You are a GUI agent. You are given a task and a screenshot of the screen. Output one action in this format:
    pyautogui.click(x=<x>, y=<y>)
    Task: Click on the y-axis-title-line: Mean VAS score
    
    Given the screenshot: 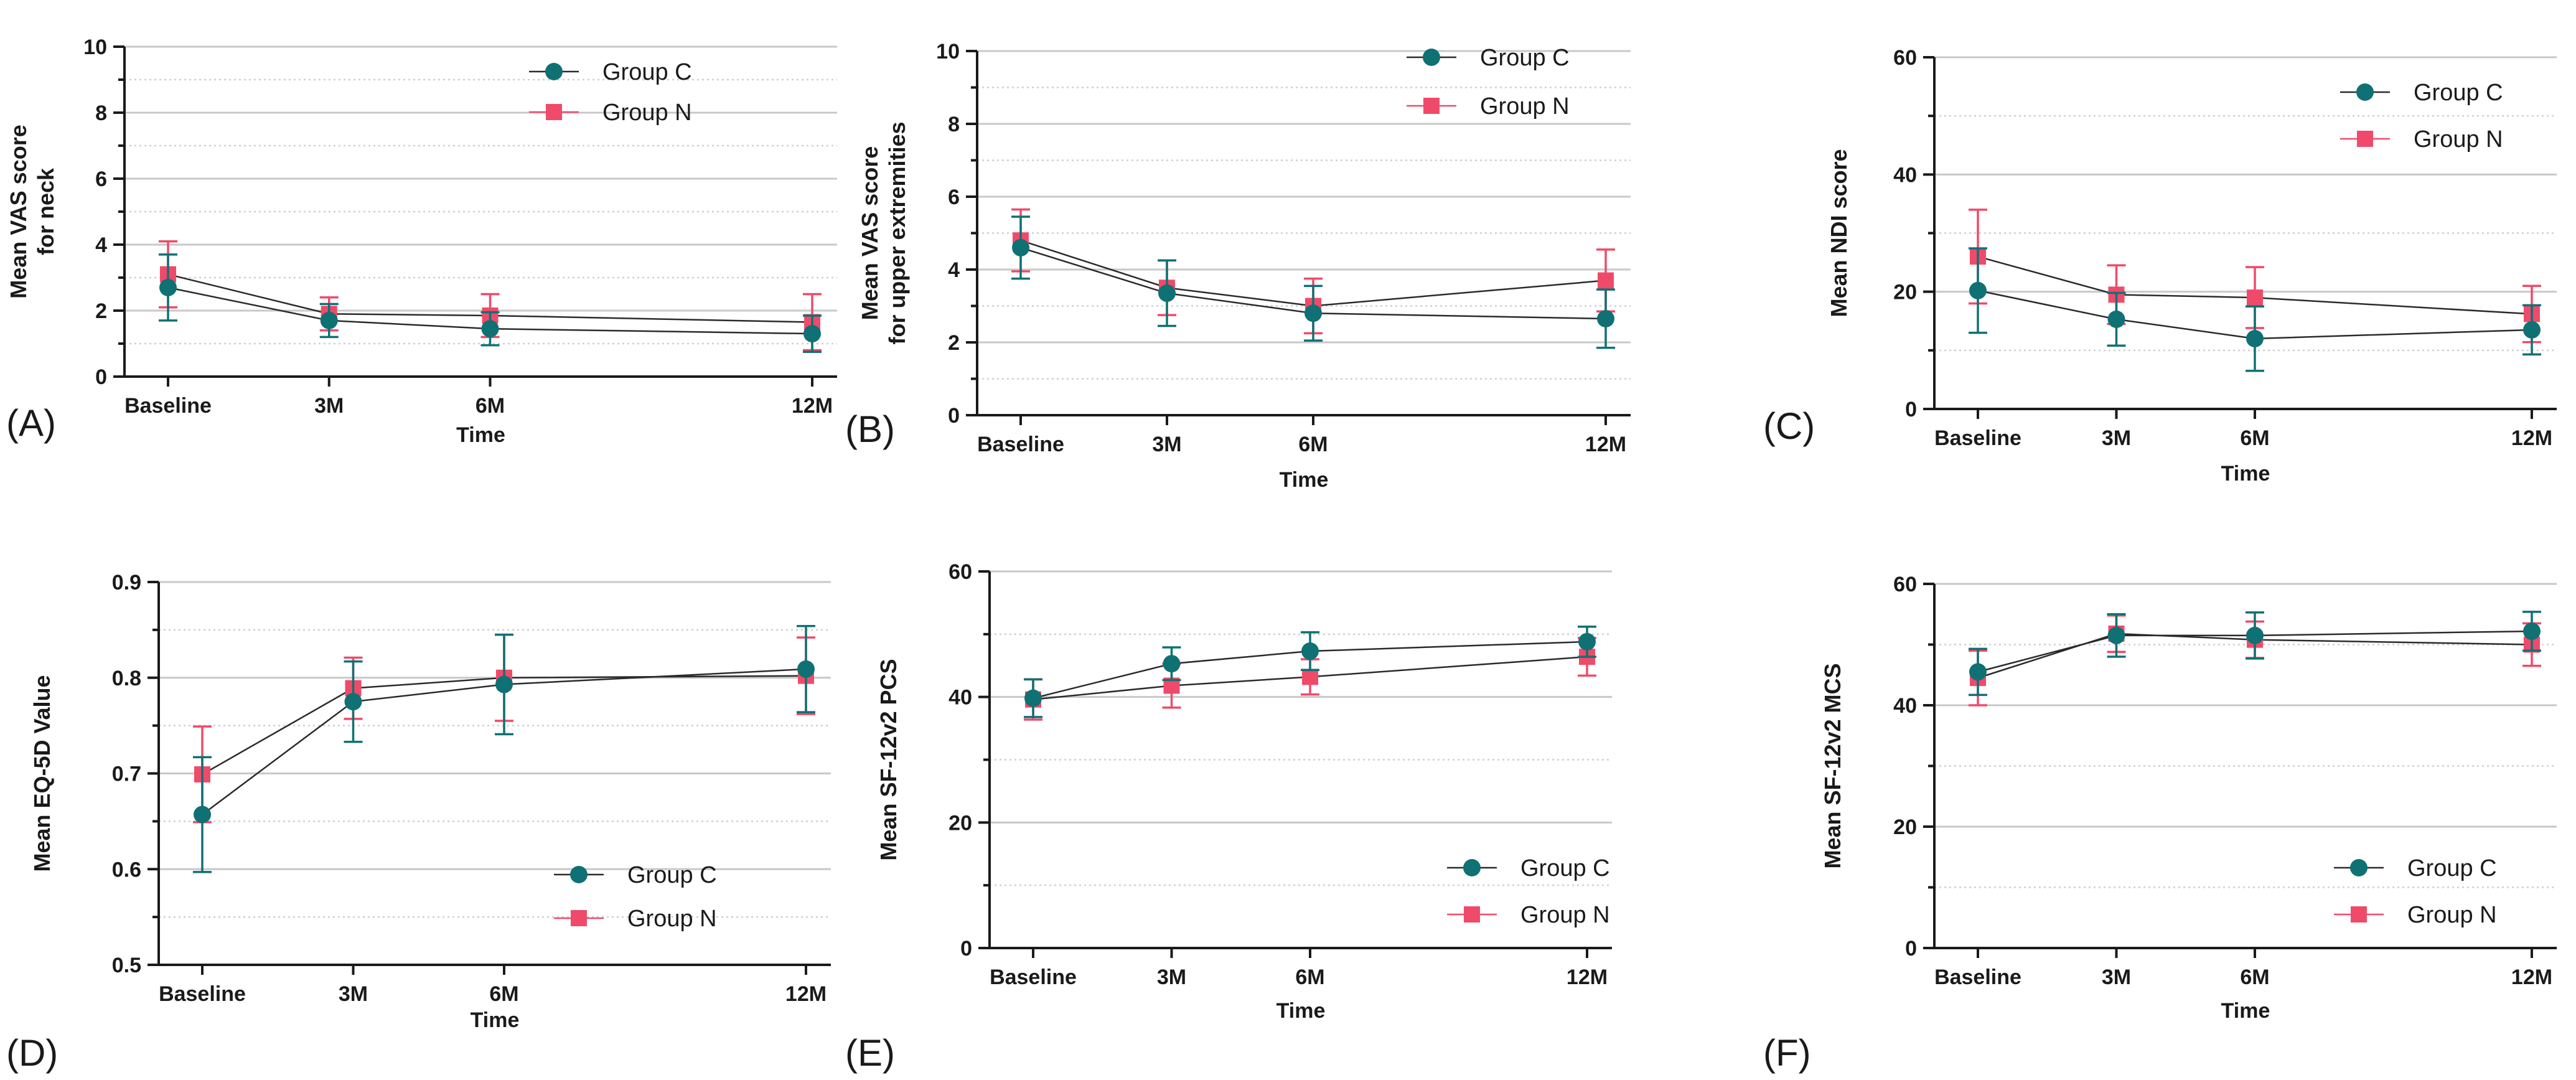 What is the action you would take?
    pyautogui.click(x=18, y=211)
    